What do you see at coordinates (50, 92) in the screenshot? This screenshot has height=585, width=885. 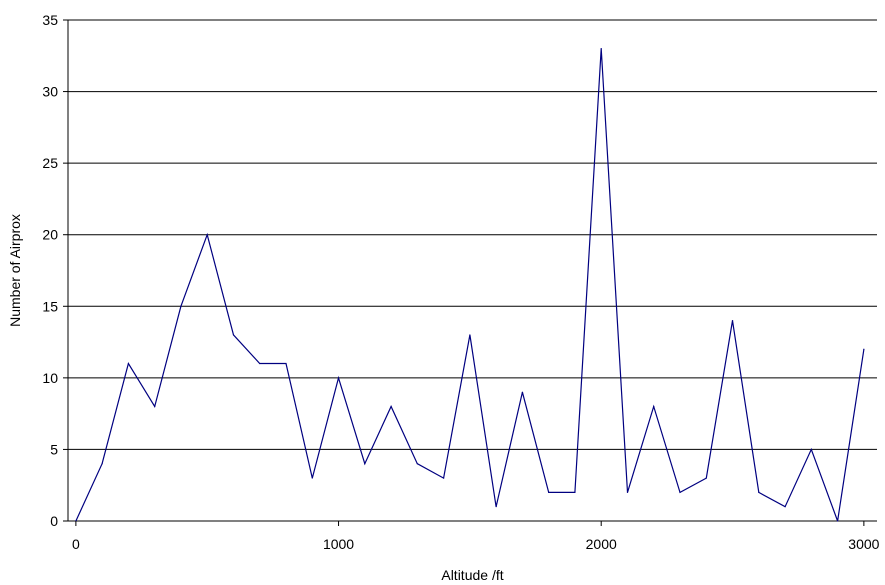 I see `y-tick-label-30: 30` at bounding box center [50, 92].